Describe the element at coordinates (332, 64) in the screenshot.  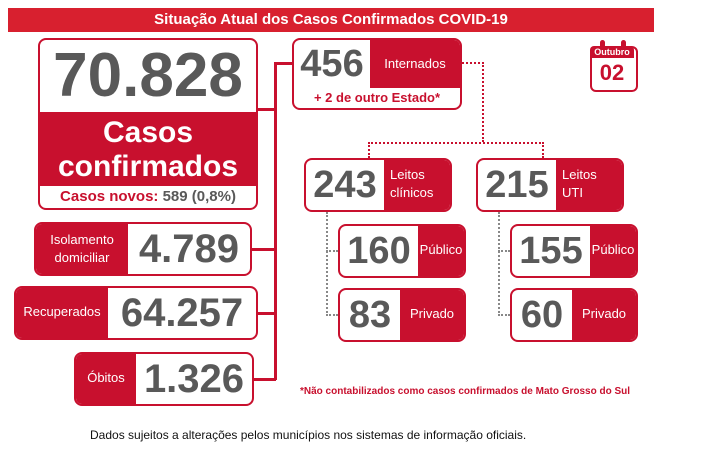
I see `hospitalized-value: 456` at that location.